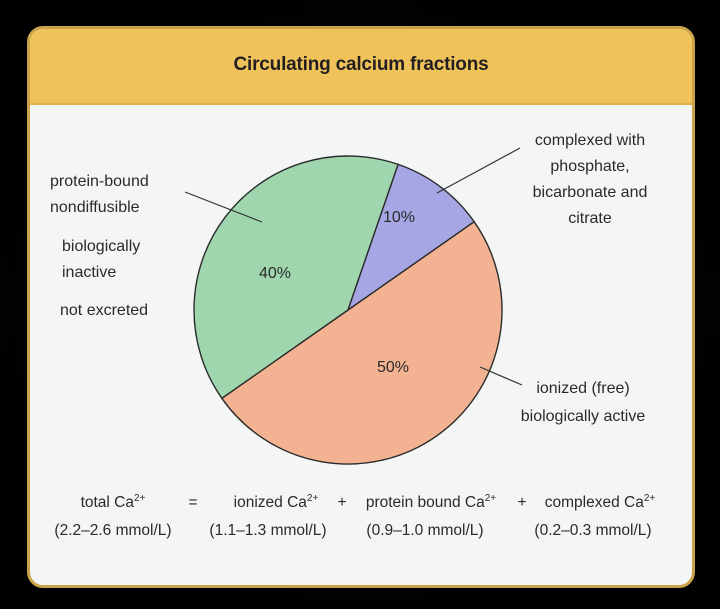  Describe the element at coordinates (589, 166) in the screenshot. I see `complexed-label-2: phosphate,` at that location.